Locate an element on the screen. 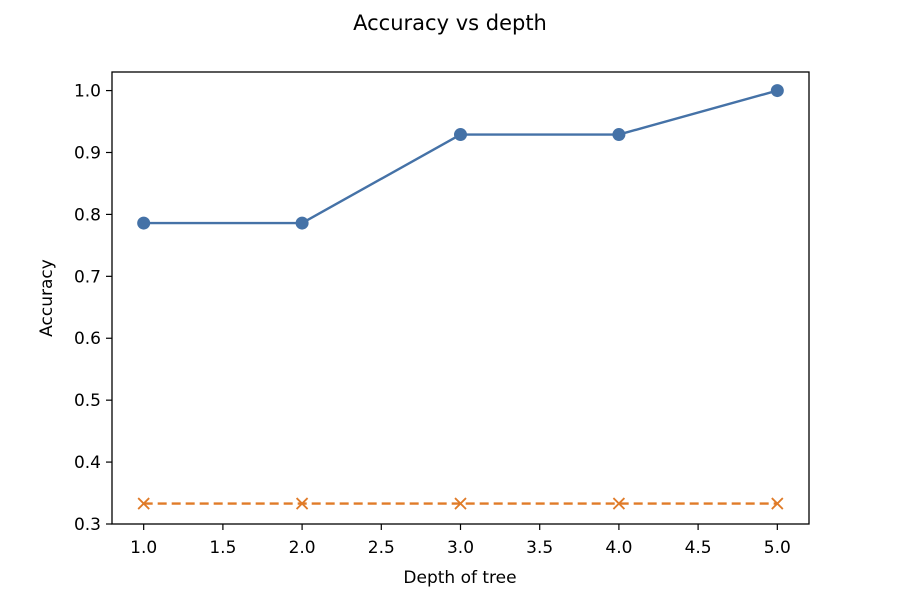 This screenshot has height=600, width=900. x-tick-label: 3.0 is located at coordinates (460, 548).